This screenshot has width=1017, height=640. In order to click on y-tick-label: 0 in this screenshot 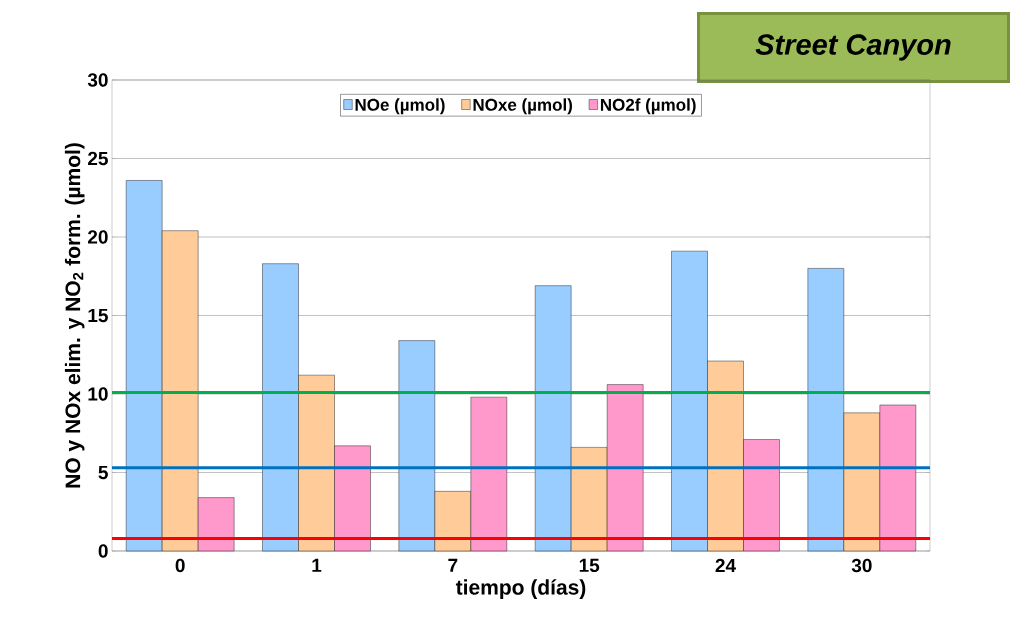, I will do `click(103, 551)`.